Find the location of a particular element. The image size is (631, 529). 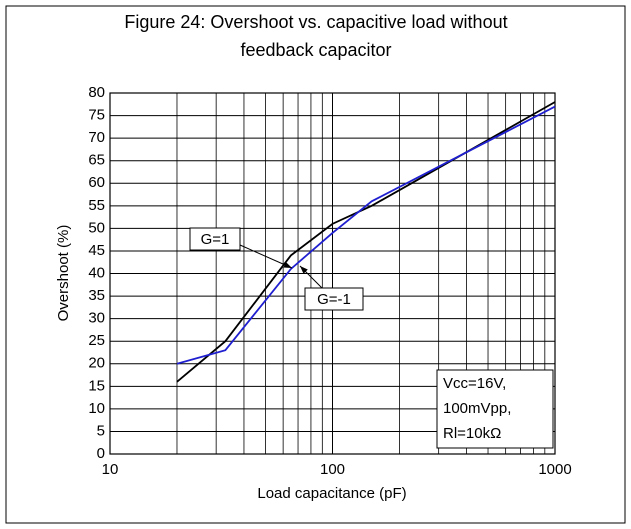

annotation-arrow is located at coordinates (266, 256).